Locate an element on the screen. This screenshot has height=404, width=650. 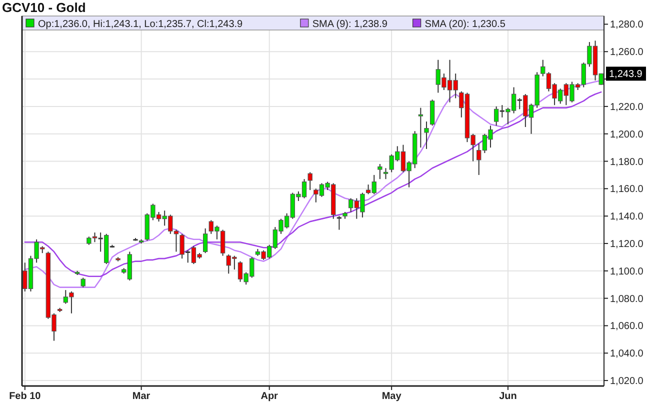
annotation: 1,243.9 is located at coordinates (626, 74).